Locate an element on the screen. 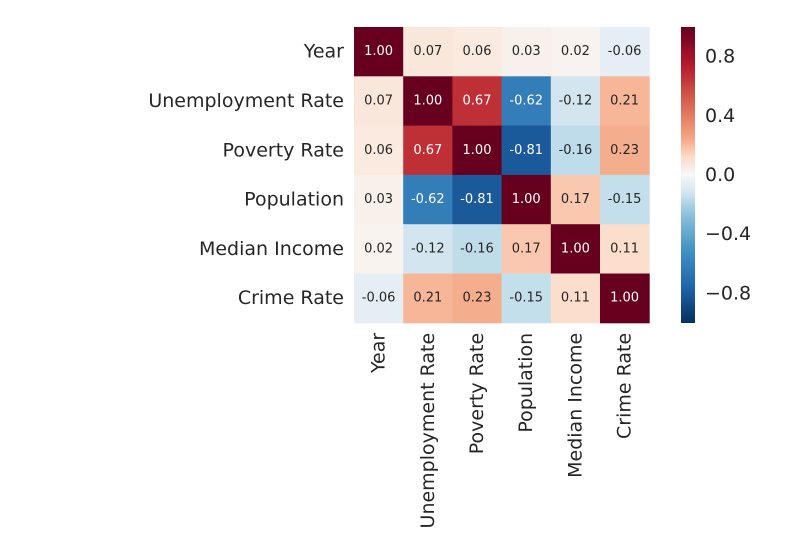 The image size is (800, 550). colorbar-tick-label: 0.4 is located at coordinates (720, 116).